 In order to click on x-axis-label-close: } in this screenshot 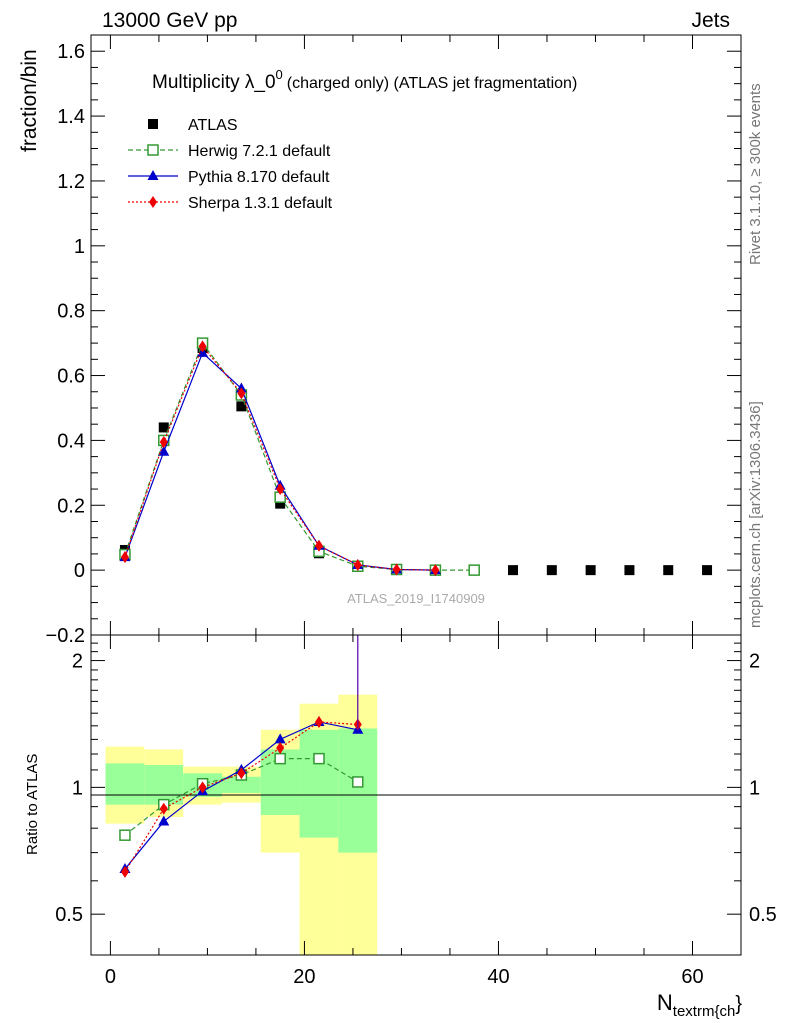, I will do `click(738, 1004)`.